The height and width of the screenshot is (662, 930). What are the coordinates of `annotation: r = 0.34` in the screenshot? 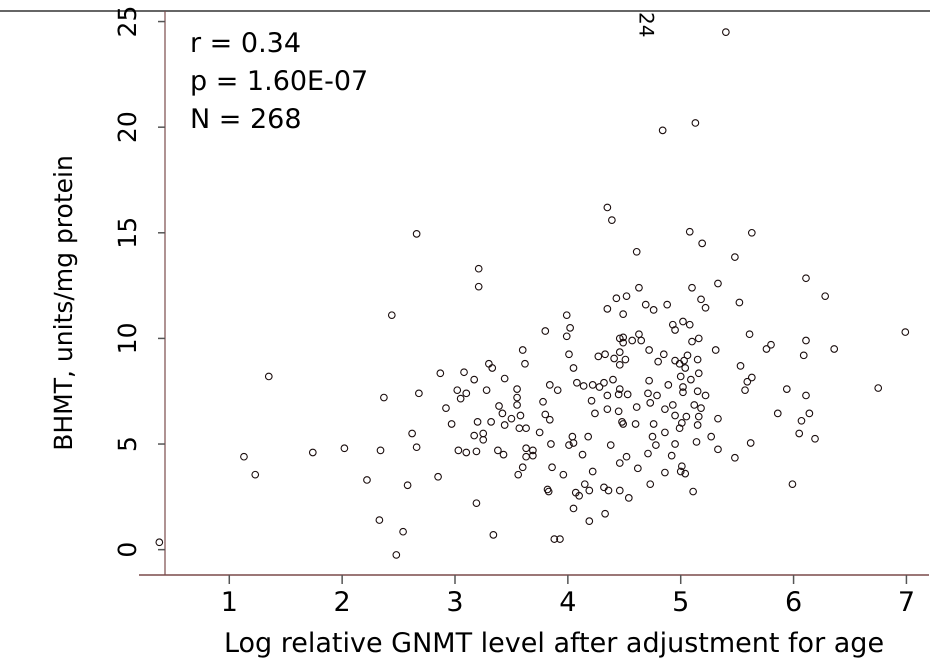 It's located at (246, 43).